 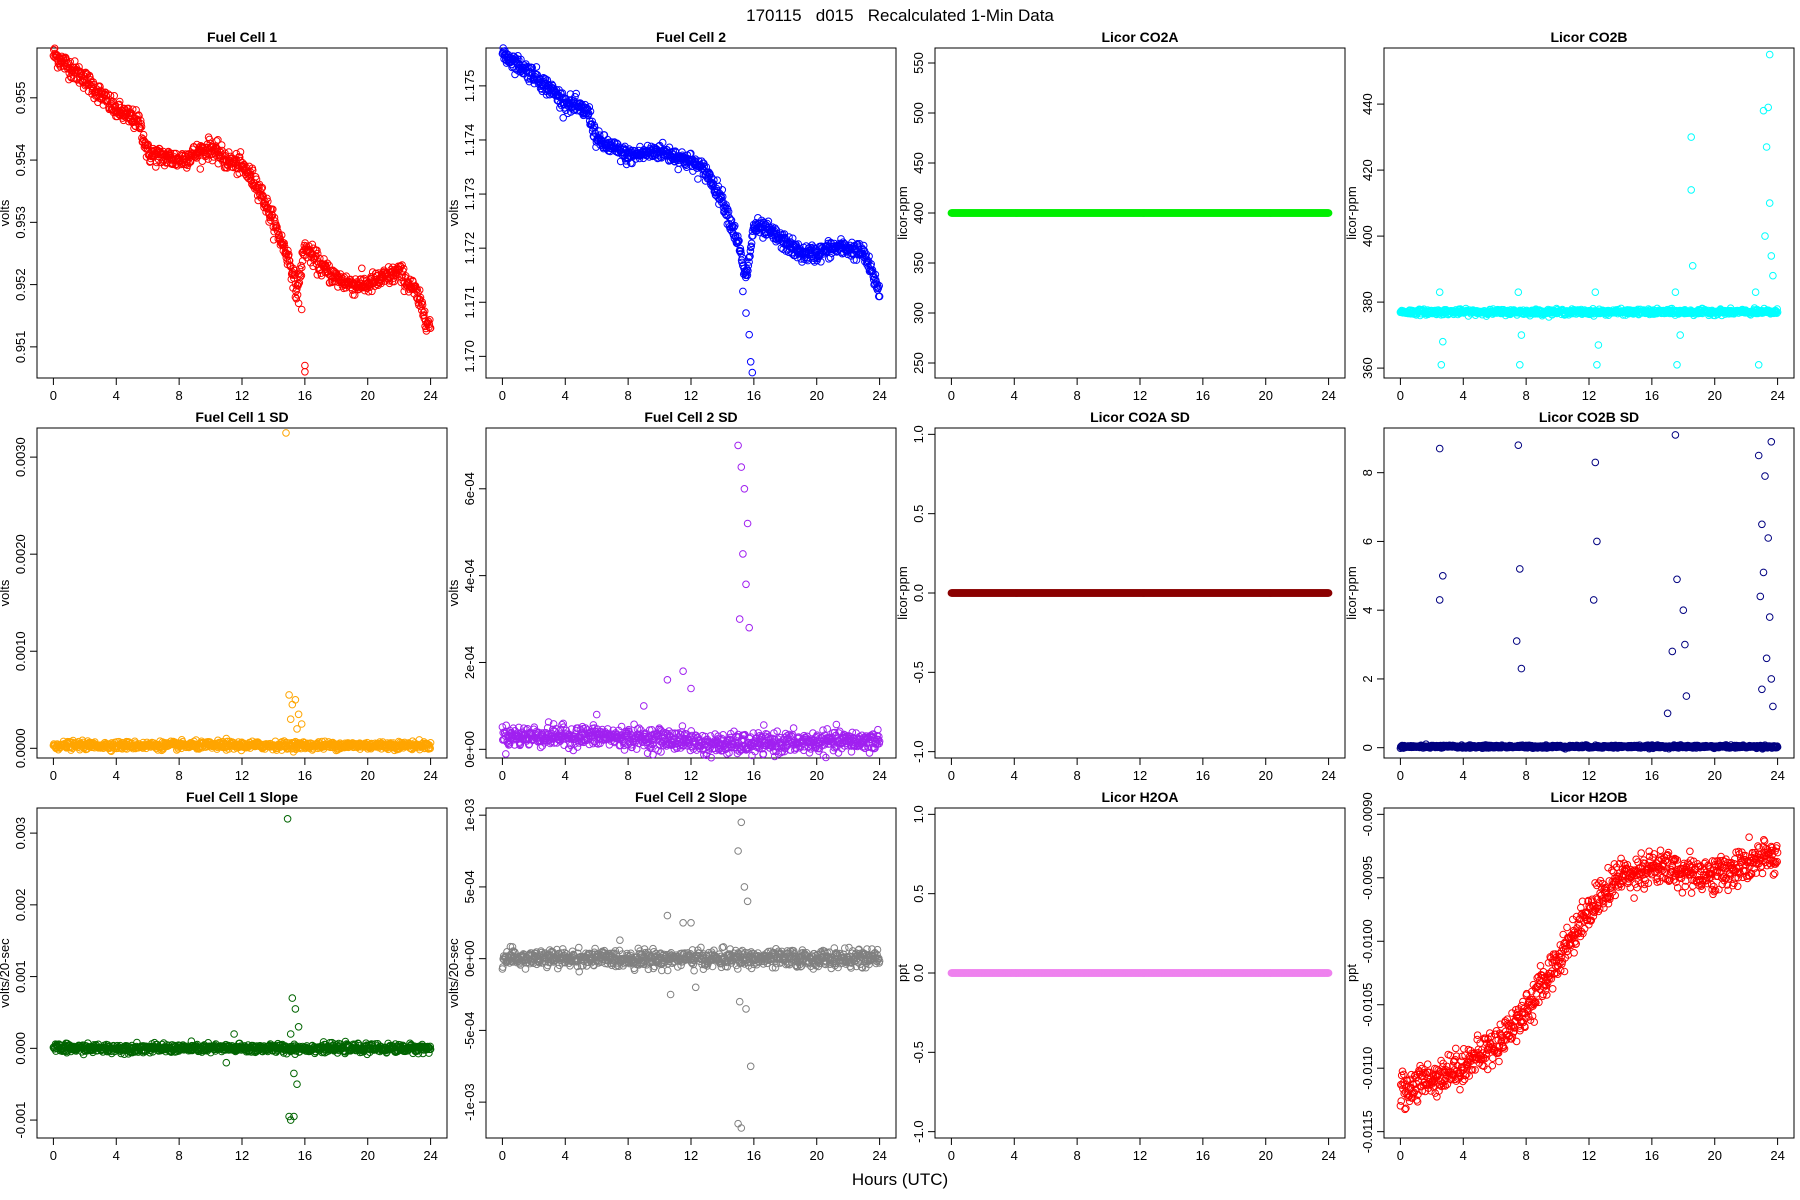 I want to click on y-tick-label: 0.951, so click(x=20, y=347).